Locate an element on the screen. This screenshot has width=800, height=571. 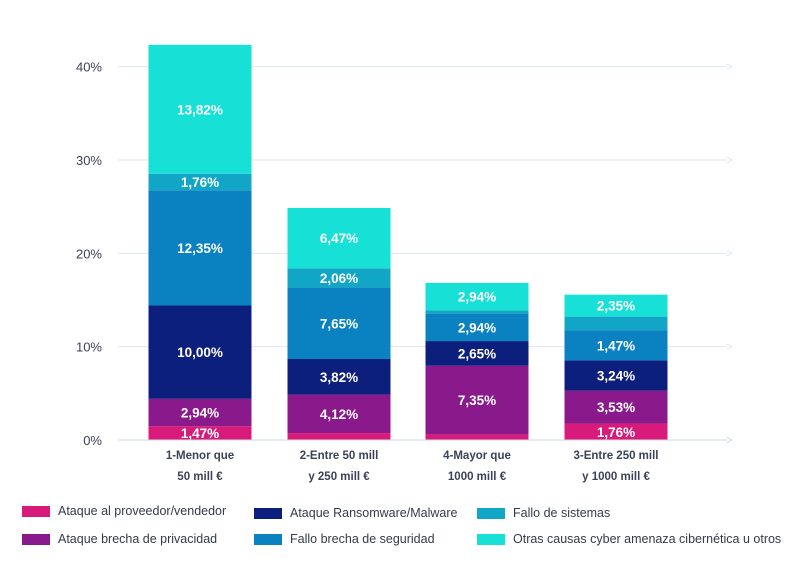
x-axis-arrow is located at coordinates (730, 440).